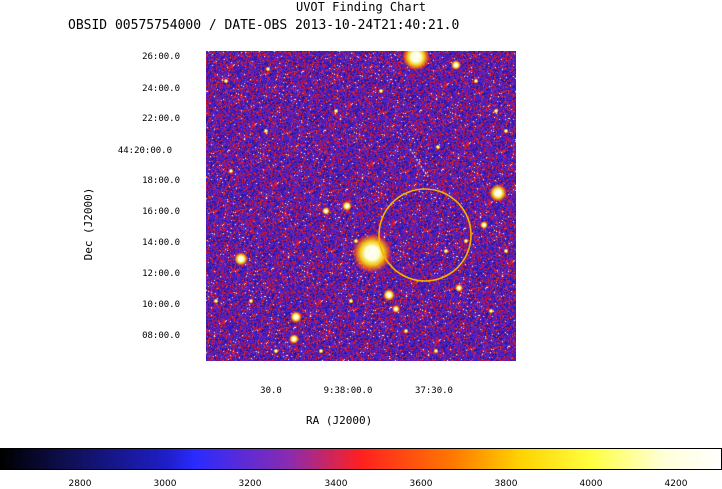 Image resolution: width=722 pixels, height=489 pixels. What do you see at coordinates (421, 484) in the screenshot?
I see `colorbar-tick-label: 3600` at bounding box center [421, 484].